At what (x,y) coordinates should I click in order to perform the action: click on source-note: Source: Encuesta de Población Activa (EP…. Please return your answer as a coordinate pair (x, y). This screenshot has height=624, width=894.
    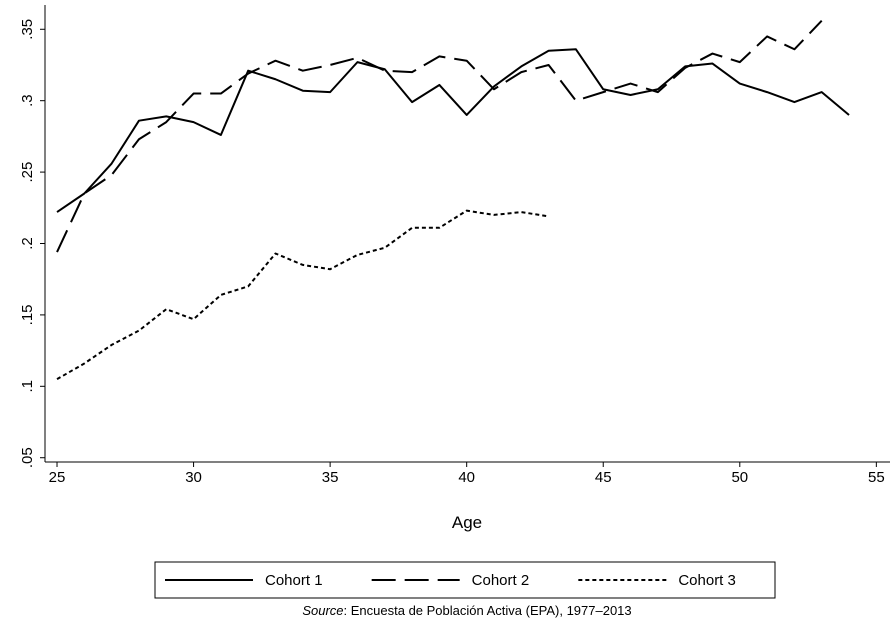
    Looking at the image, I should click on (466, 610).